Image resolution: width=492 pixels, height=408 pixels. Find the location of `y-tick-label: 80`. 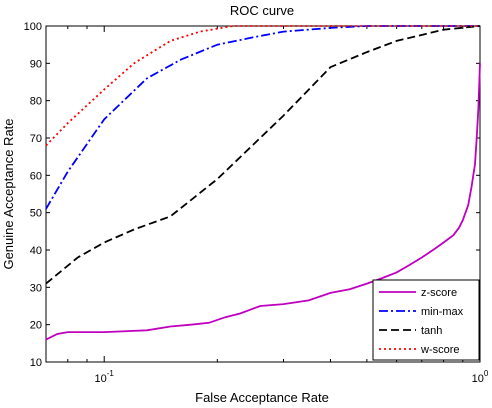

y-tick-label: 80 is located at coordinates (36, 102).